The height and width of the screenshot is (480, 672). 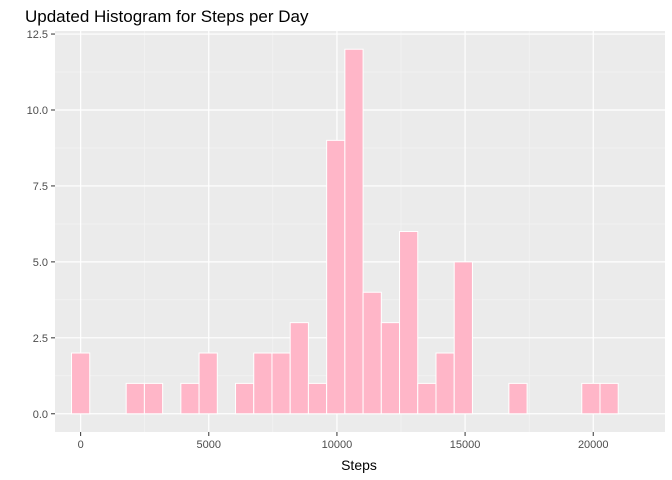 What do you see at coordinates (359, 465) in the screenshot?
I see `x-axis-label: Steps` at bounding box center [359, 465].